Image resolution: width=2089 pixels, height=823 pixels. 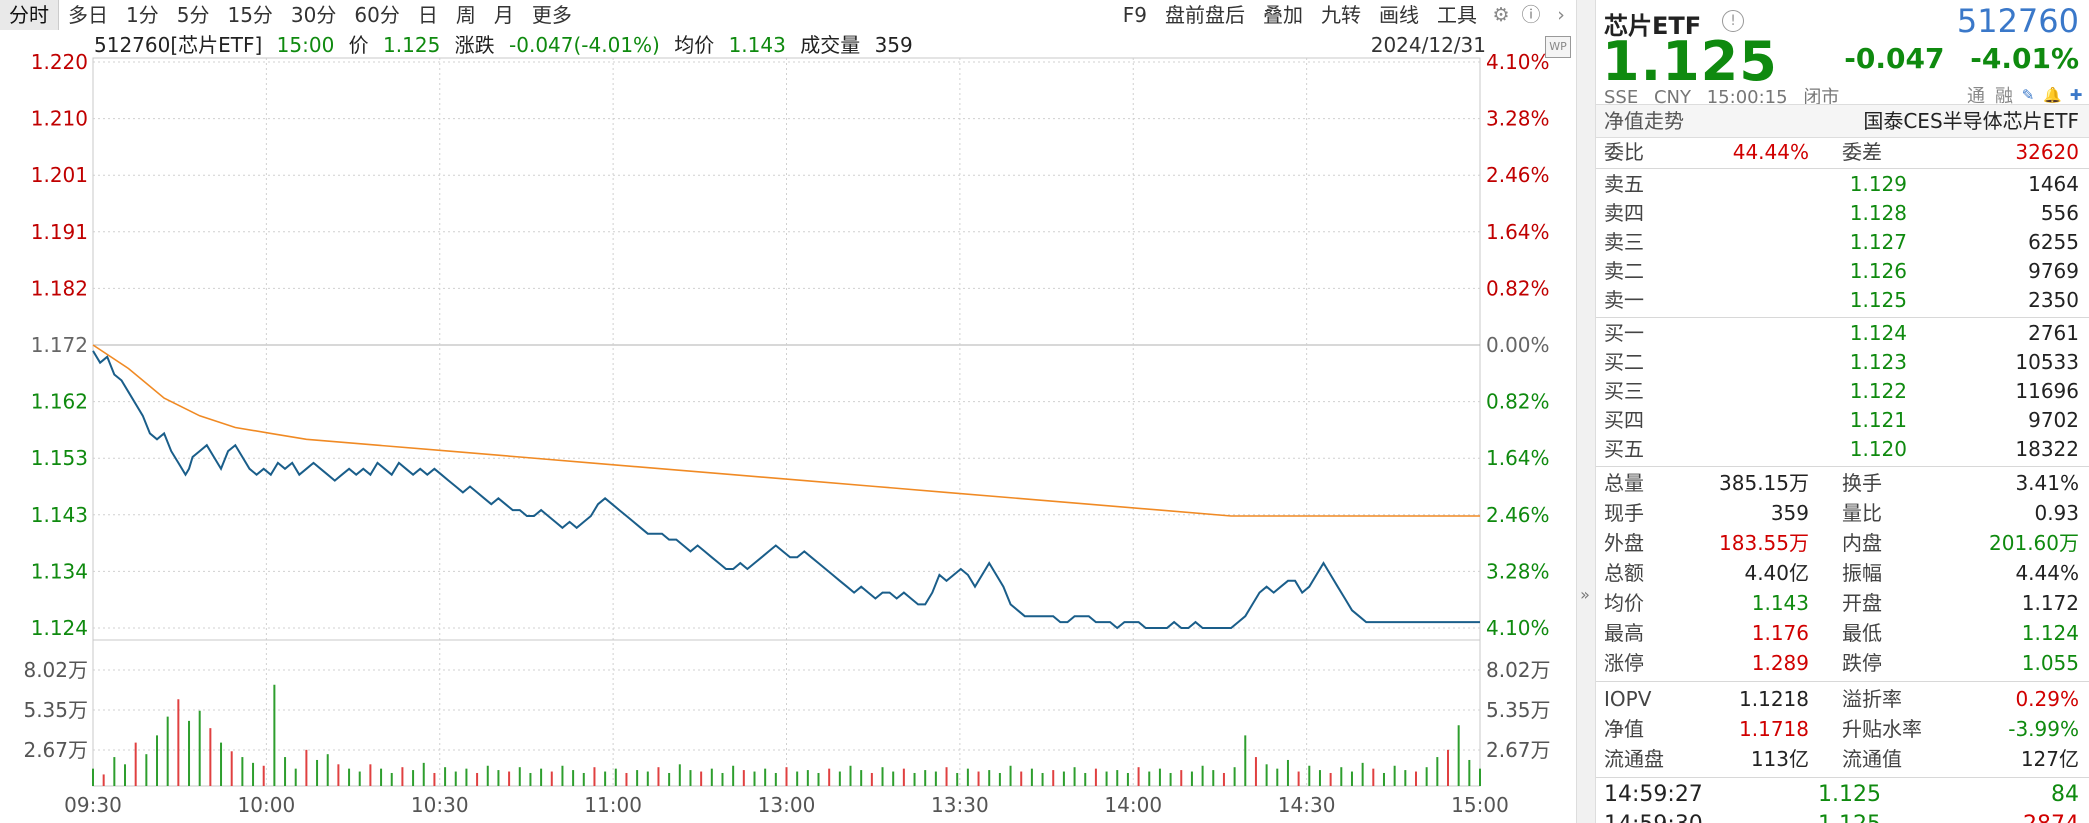 I want to click on info-volume: 359, so click(x=893, y=45).